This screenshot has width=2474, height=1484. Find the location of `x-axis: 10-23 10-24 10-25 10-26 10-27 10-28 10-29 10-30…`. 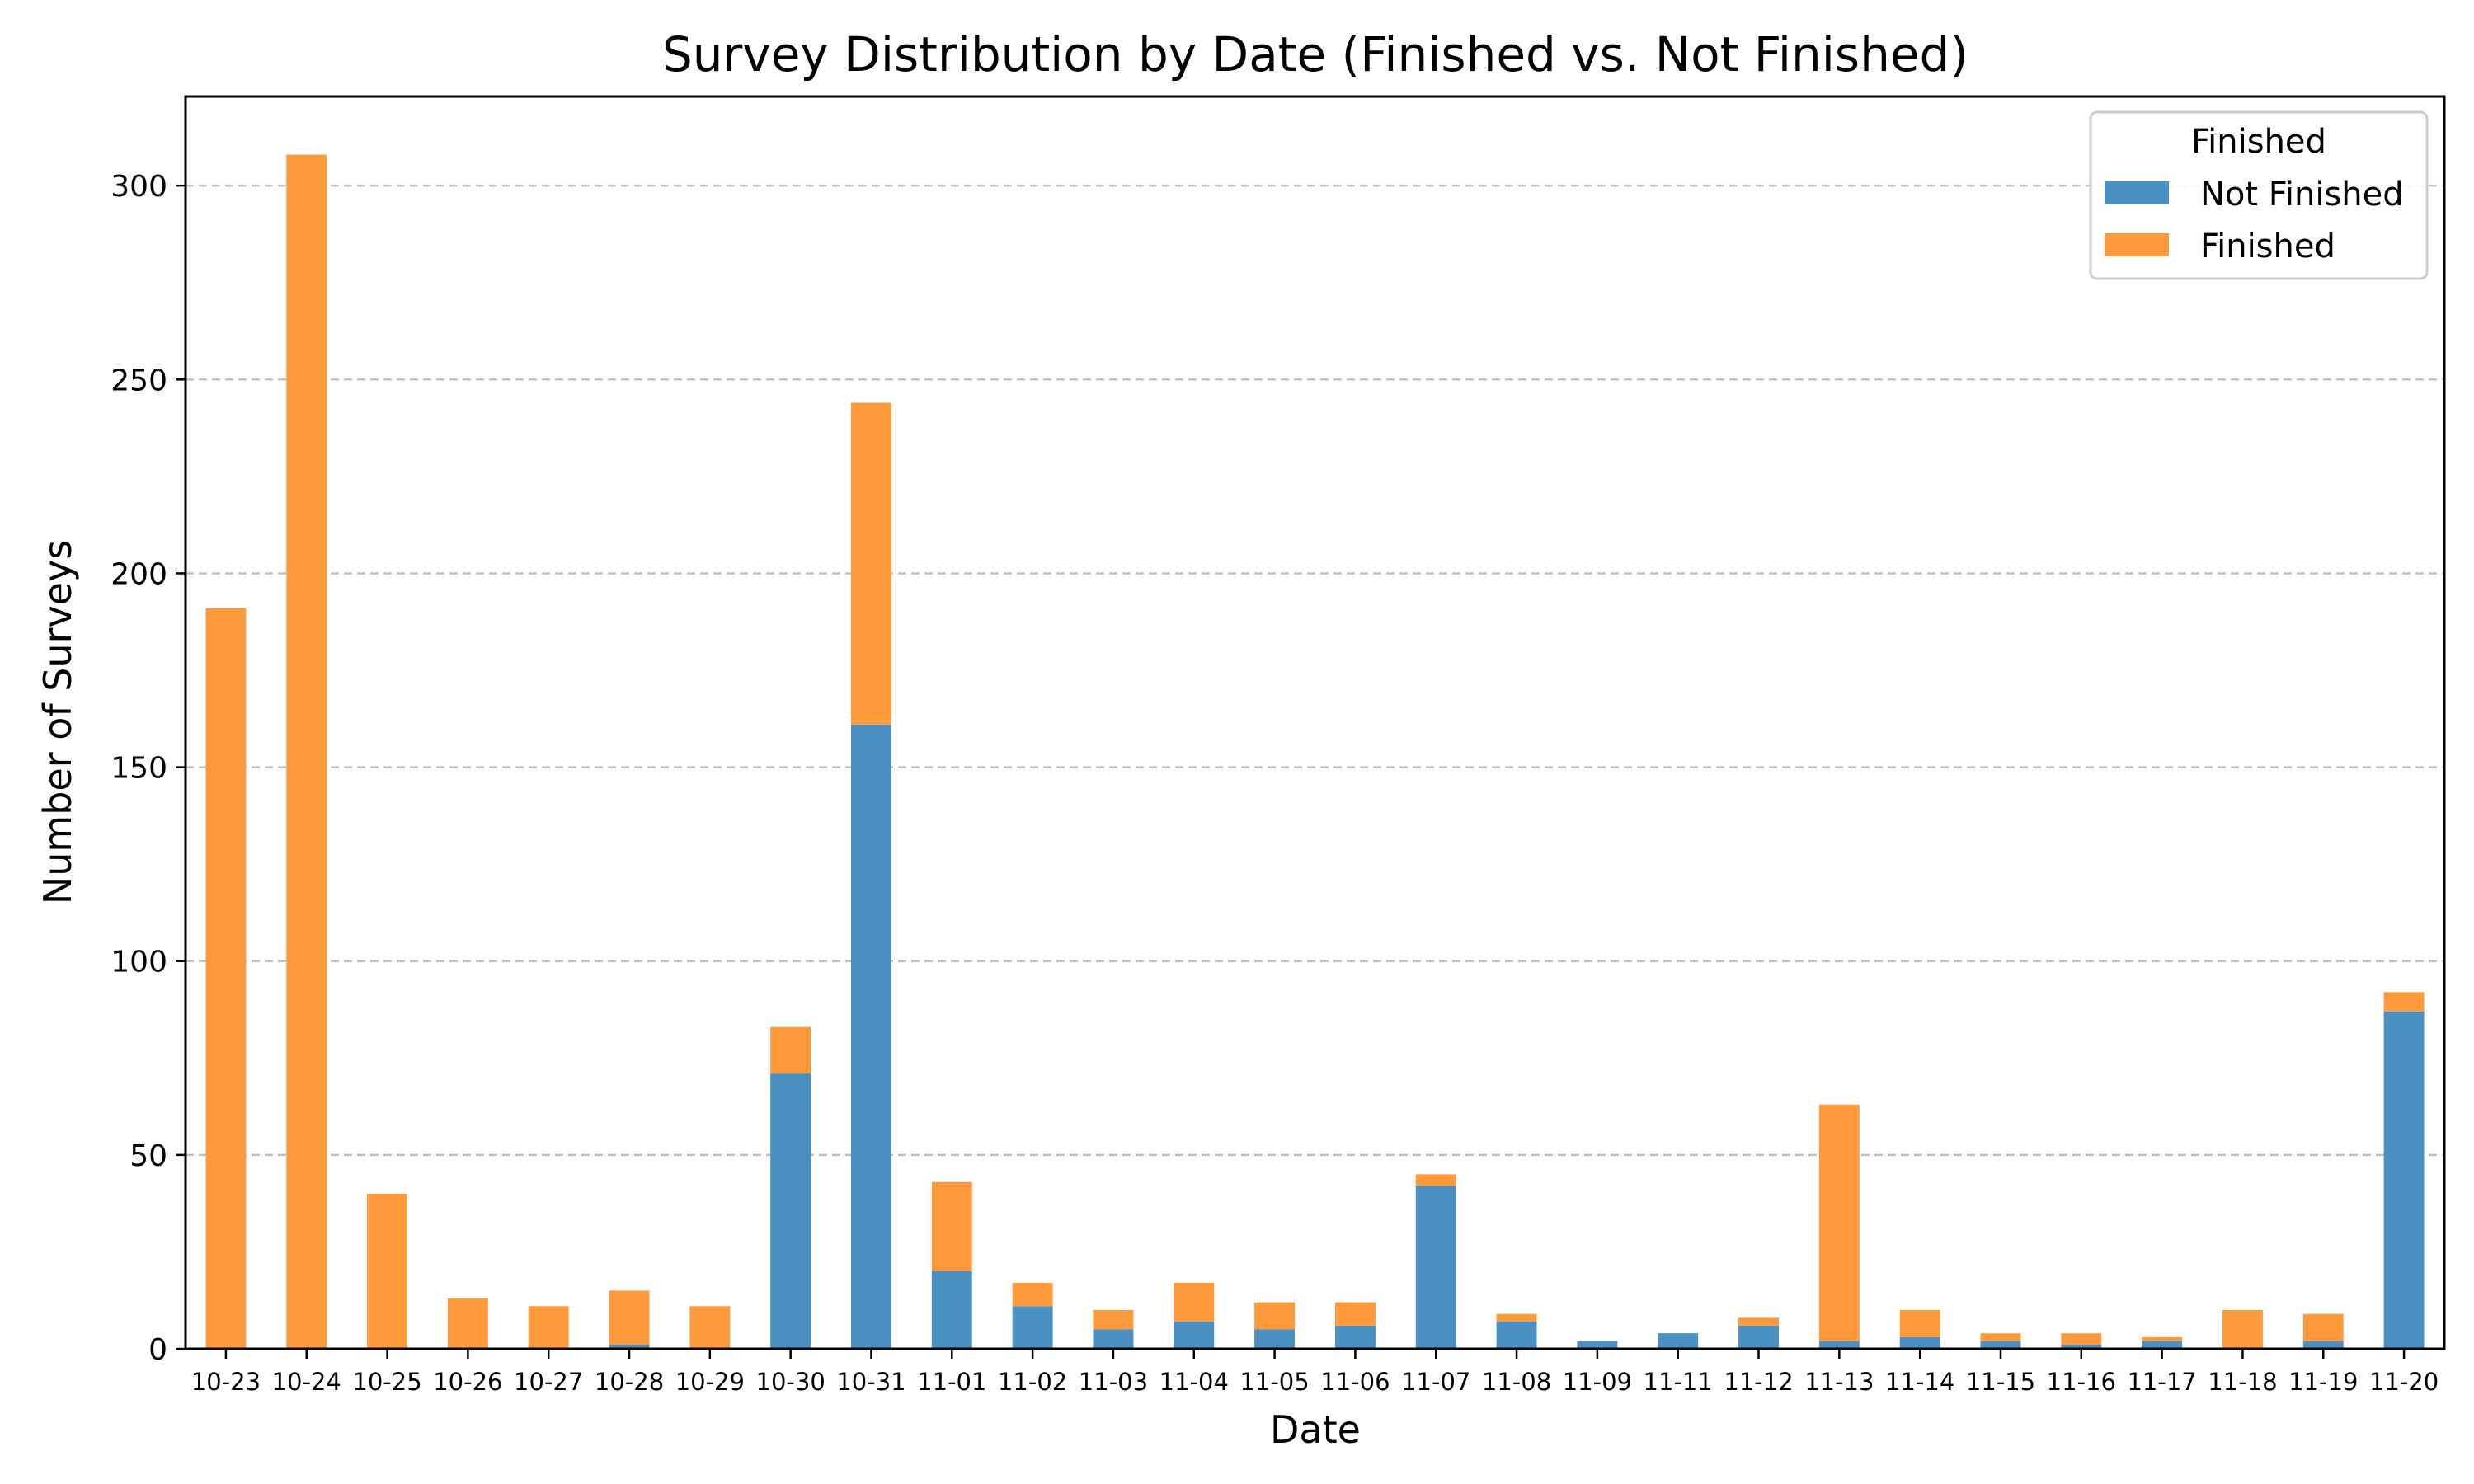

x-axis: 10-23 10-24 10-25 10-26 10-27 10-28 10-29 10-30… is located at coordinates (1315, 1372).